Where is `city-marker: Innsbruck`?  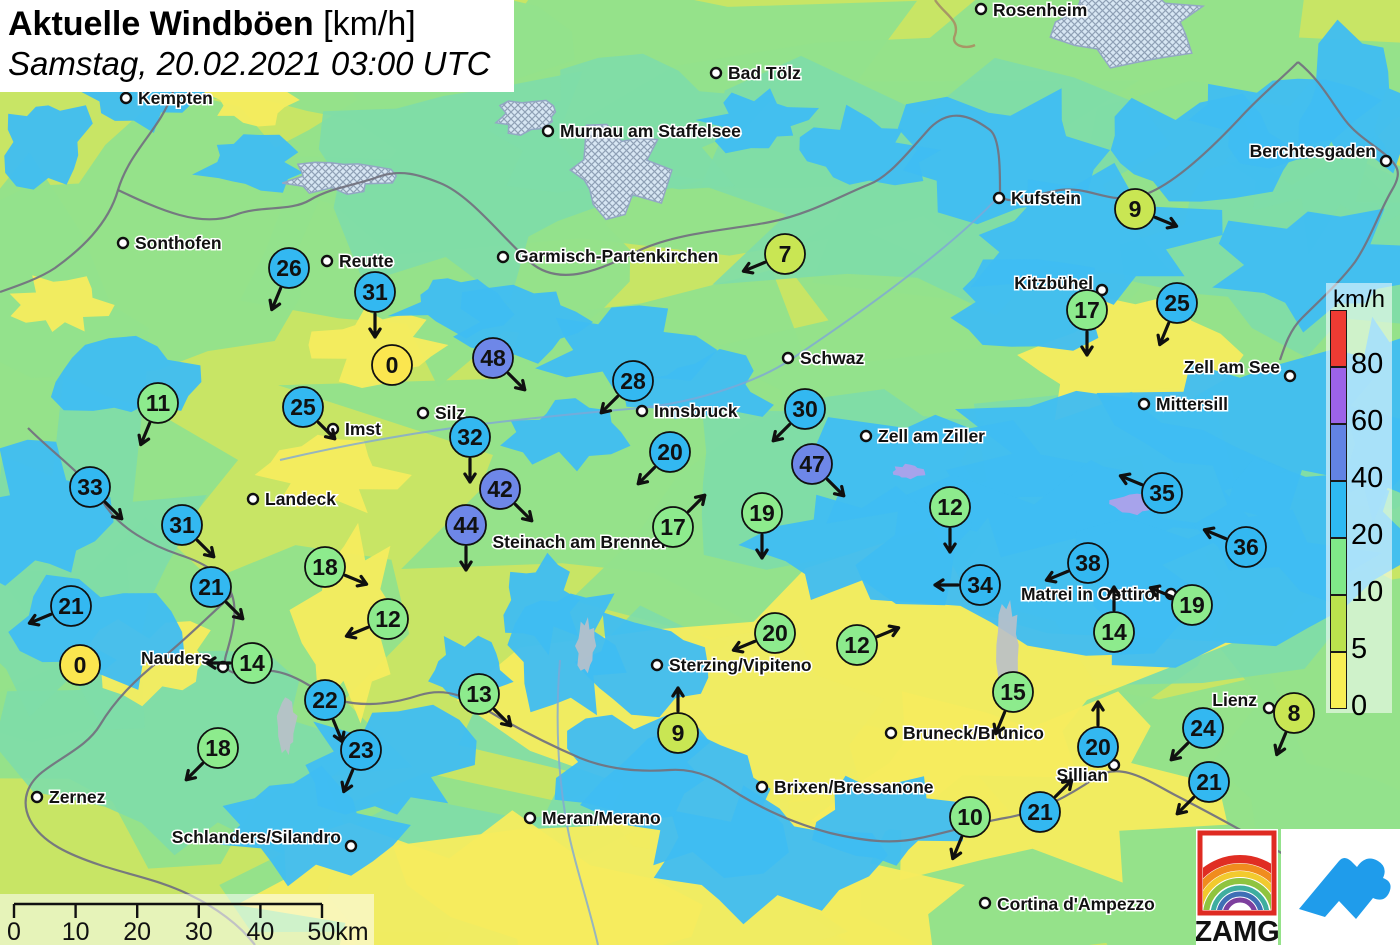
city-marker: Innsbruck is located at coordinates (687, 411).